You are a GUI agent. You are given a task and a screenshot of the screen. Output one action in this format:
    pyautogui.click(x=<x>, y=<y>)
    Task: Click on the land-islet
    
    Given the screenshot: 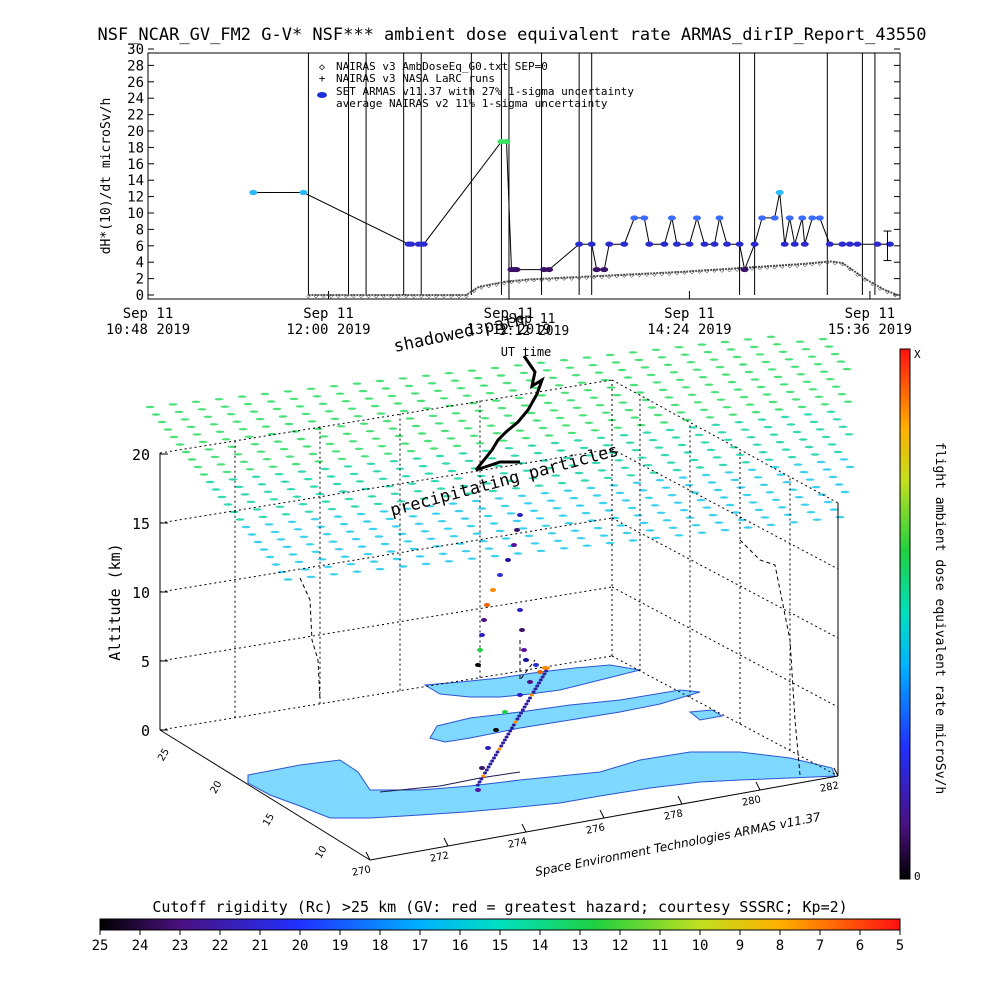 What is the action you would take?
    pyautogui.click(x=706, y=715)
    